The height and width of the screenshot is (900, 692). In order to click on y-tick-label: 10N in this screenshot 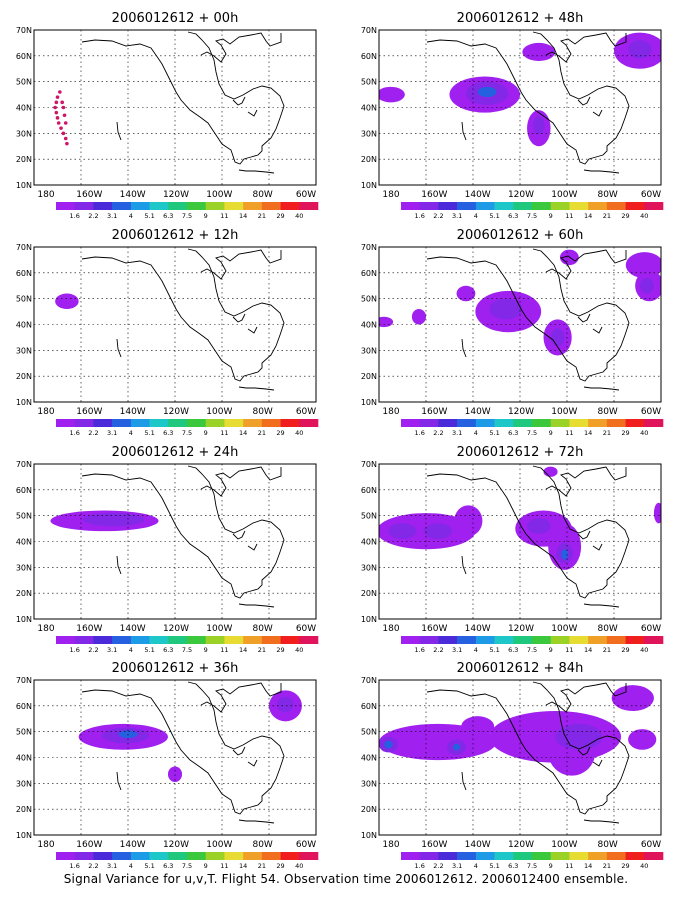, I will do `click(24, 835)`.